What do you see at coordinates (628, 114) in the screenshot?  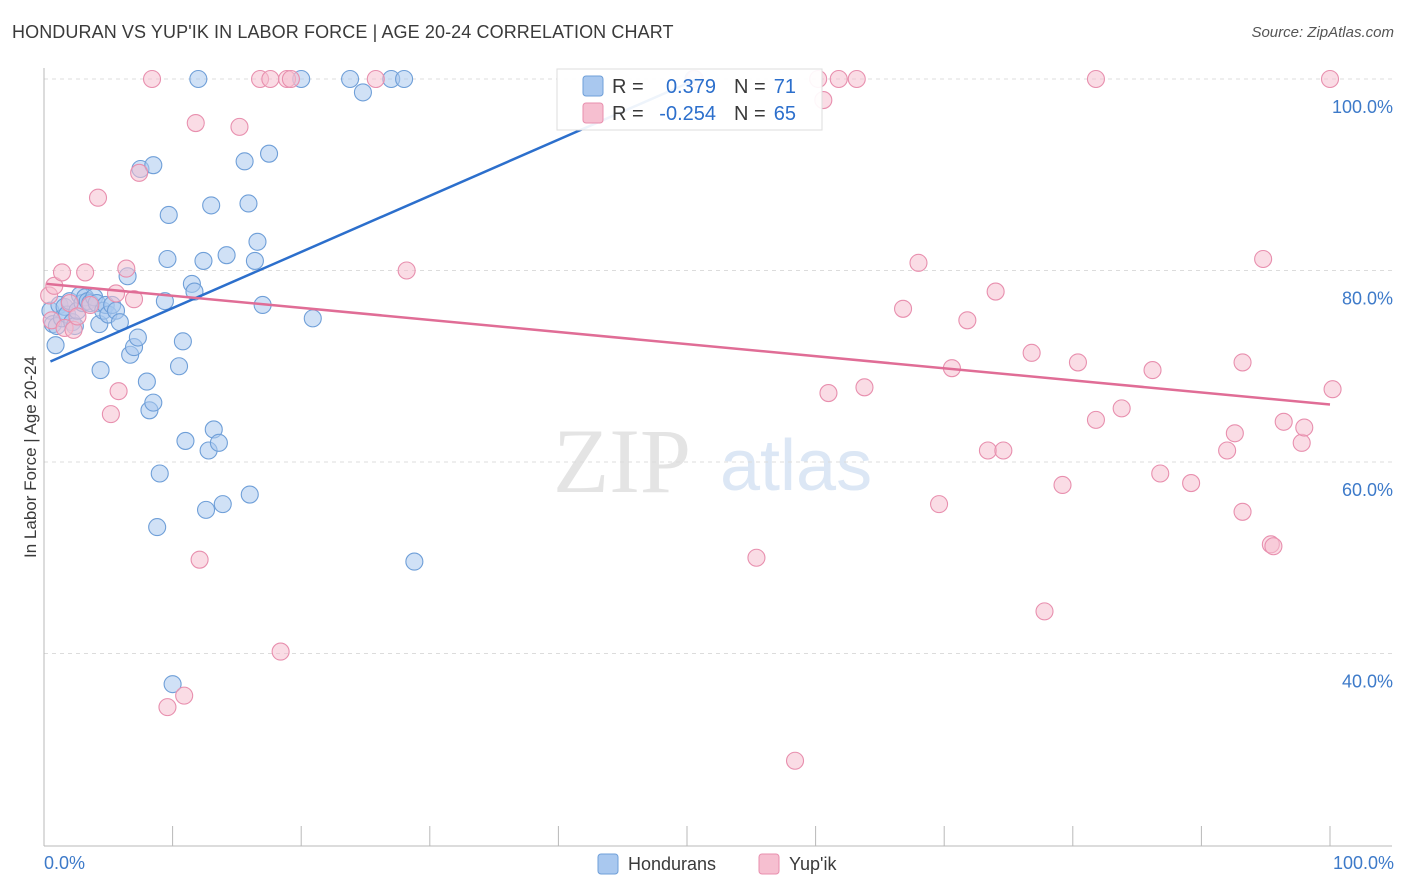 I see `stats-r-label-yupik: R =` at bounding box center [628, 114].